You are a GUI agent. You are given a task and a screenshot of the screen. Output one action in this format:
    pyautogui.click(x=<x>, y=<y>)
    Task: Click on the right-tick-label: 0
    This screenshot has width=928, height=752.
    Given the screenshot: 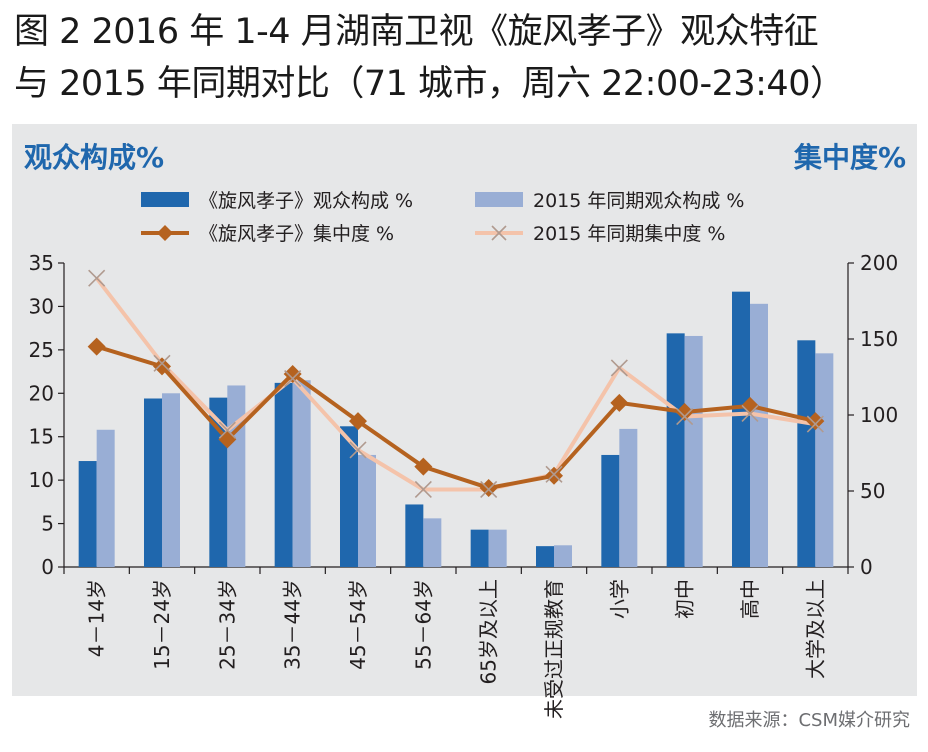 What is the action you would take?
    pyautogui.click(x=866, y=567)
    